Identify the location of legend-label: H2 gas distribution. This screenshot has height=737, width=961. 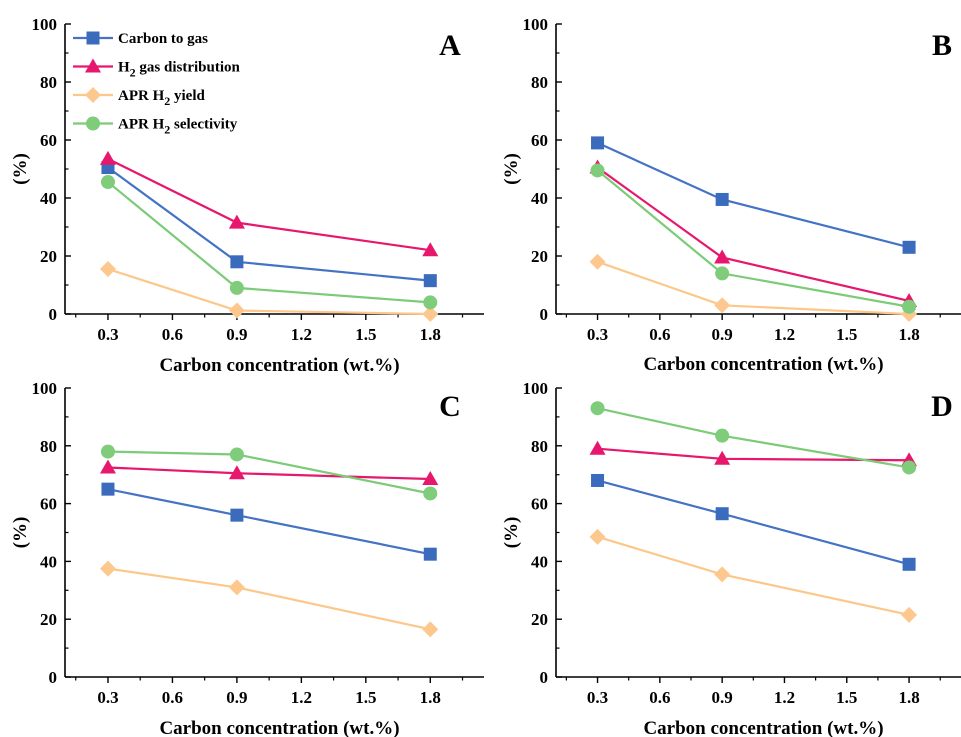
(179, 70).